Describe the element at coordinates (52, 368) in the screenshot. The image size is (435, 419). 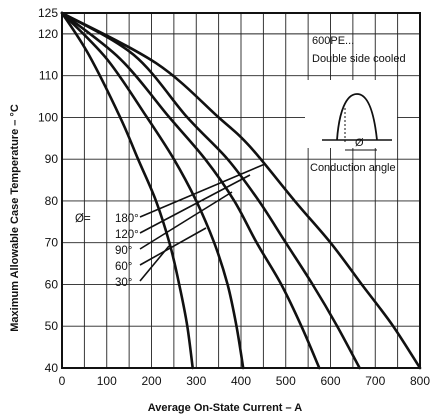
I see `y-tick-label: 40` at that location.